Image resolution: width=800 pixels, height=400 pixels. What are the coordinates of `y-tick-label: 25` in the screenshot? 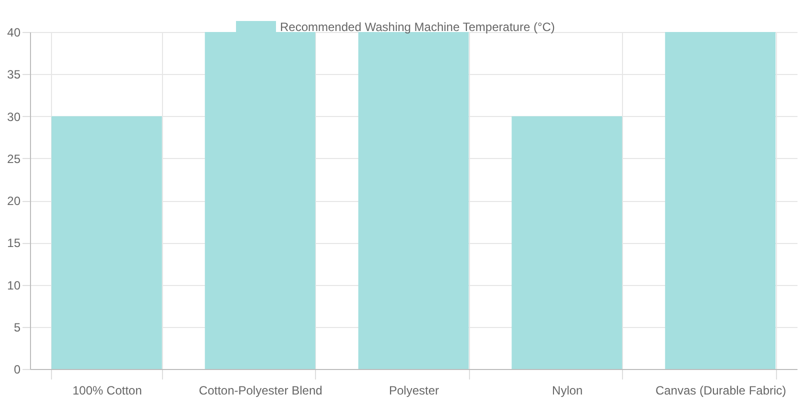 It's located at (14, 159).